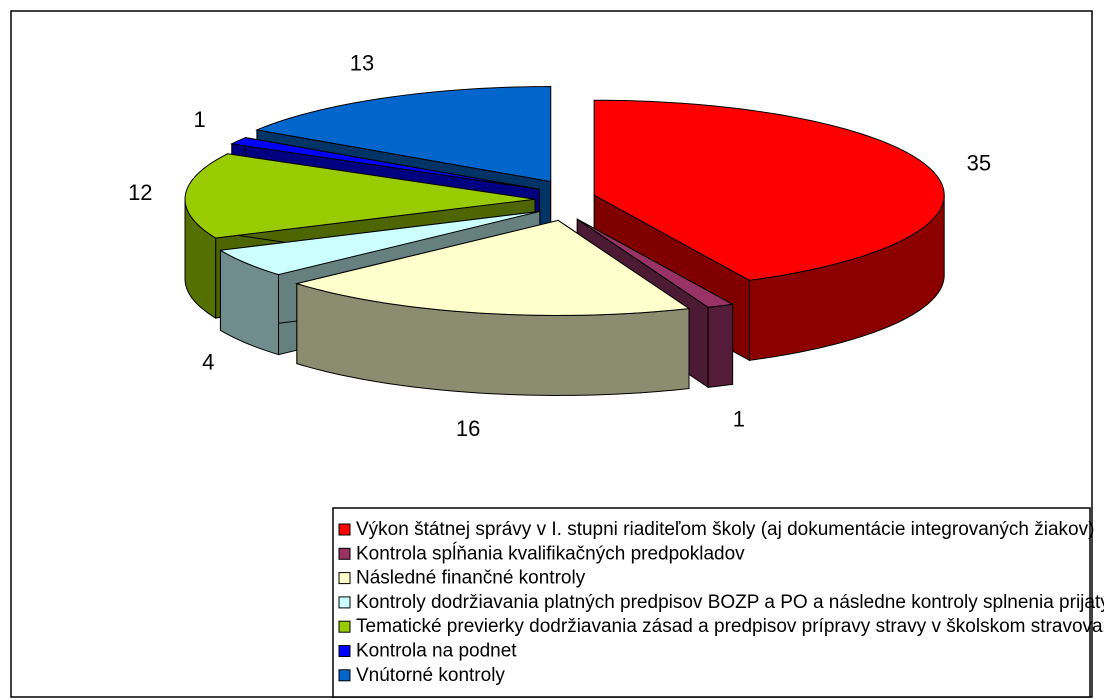  Describe the element at coordinates (436, 651) in the screenshot. I see `legend-label: Kontrola na podnet` at that location.